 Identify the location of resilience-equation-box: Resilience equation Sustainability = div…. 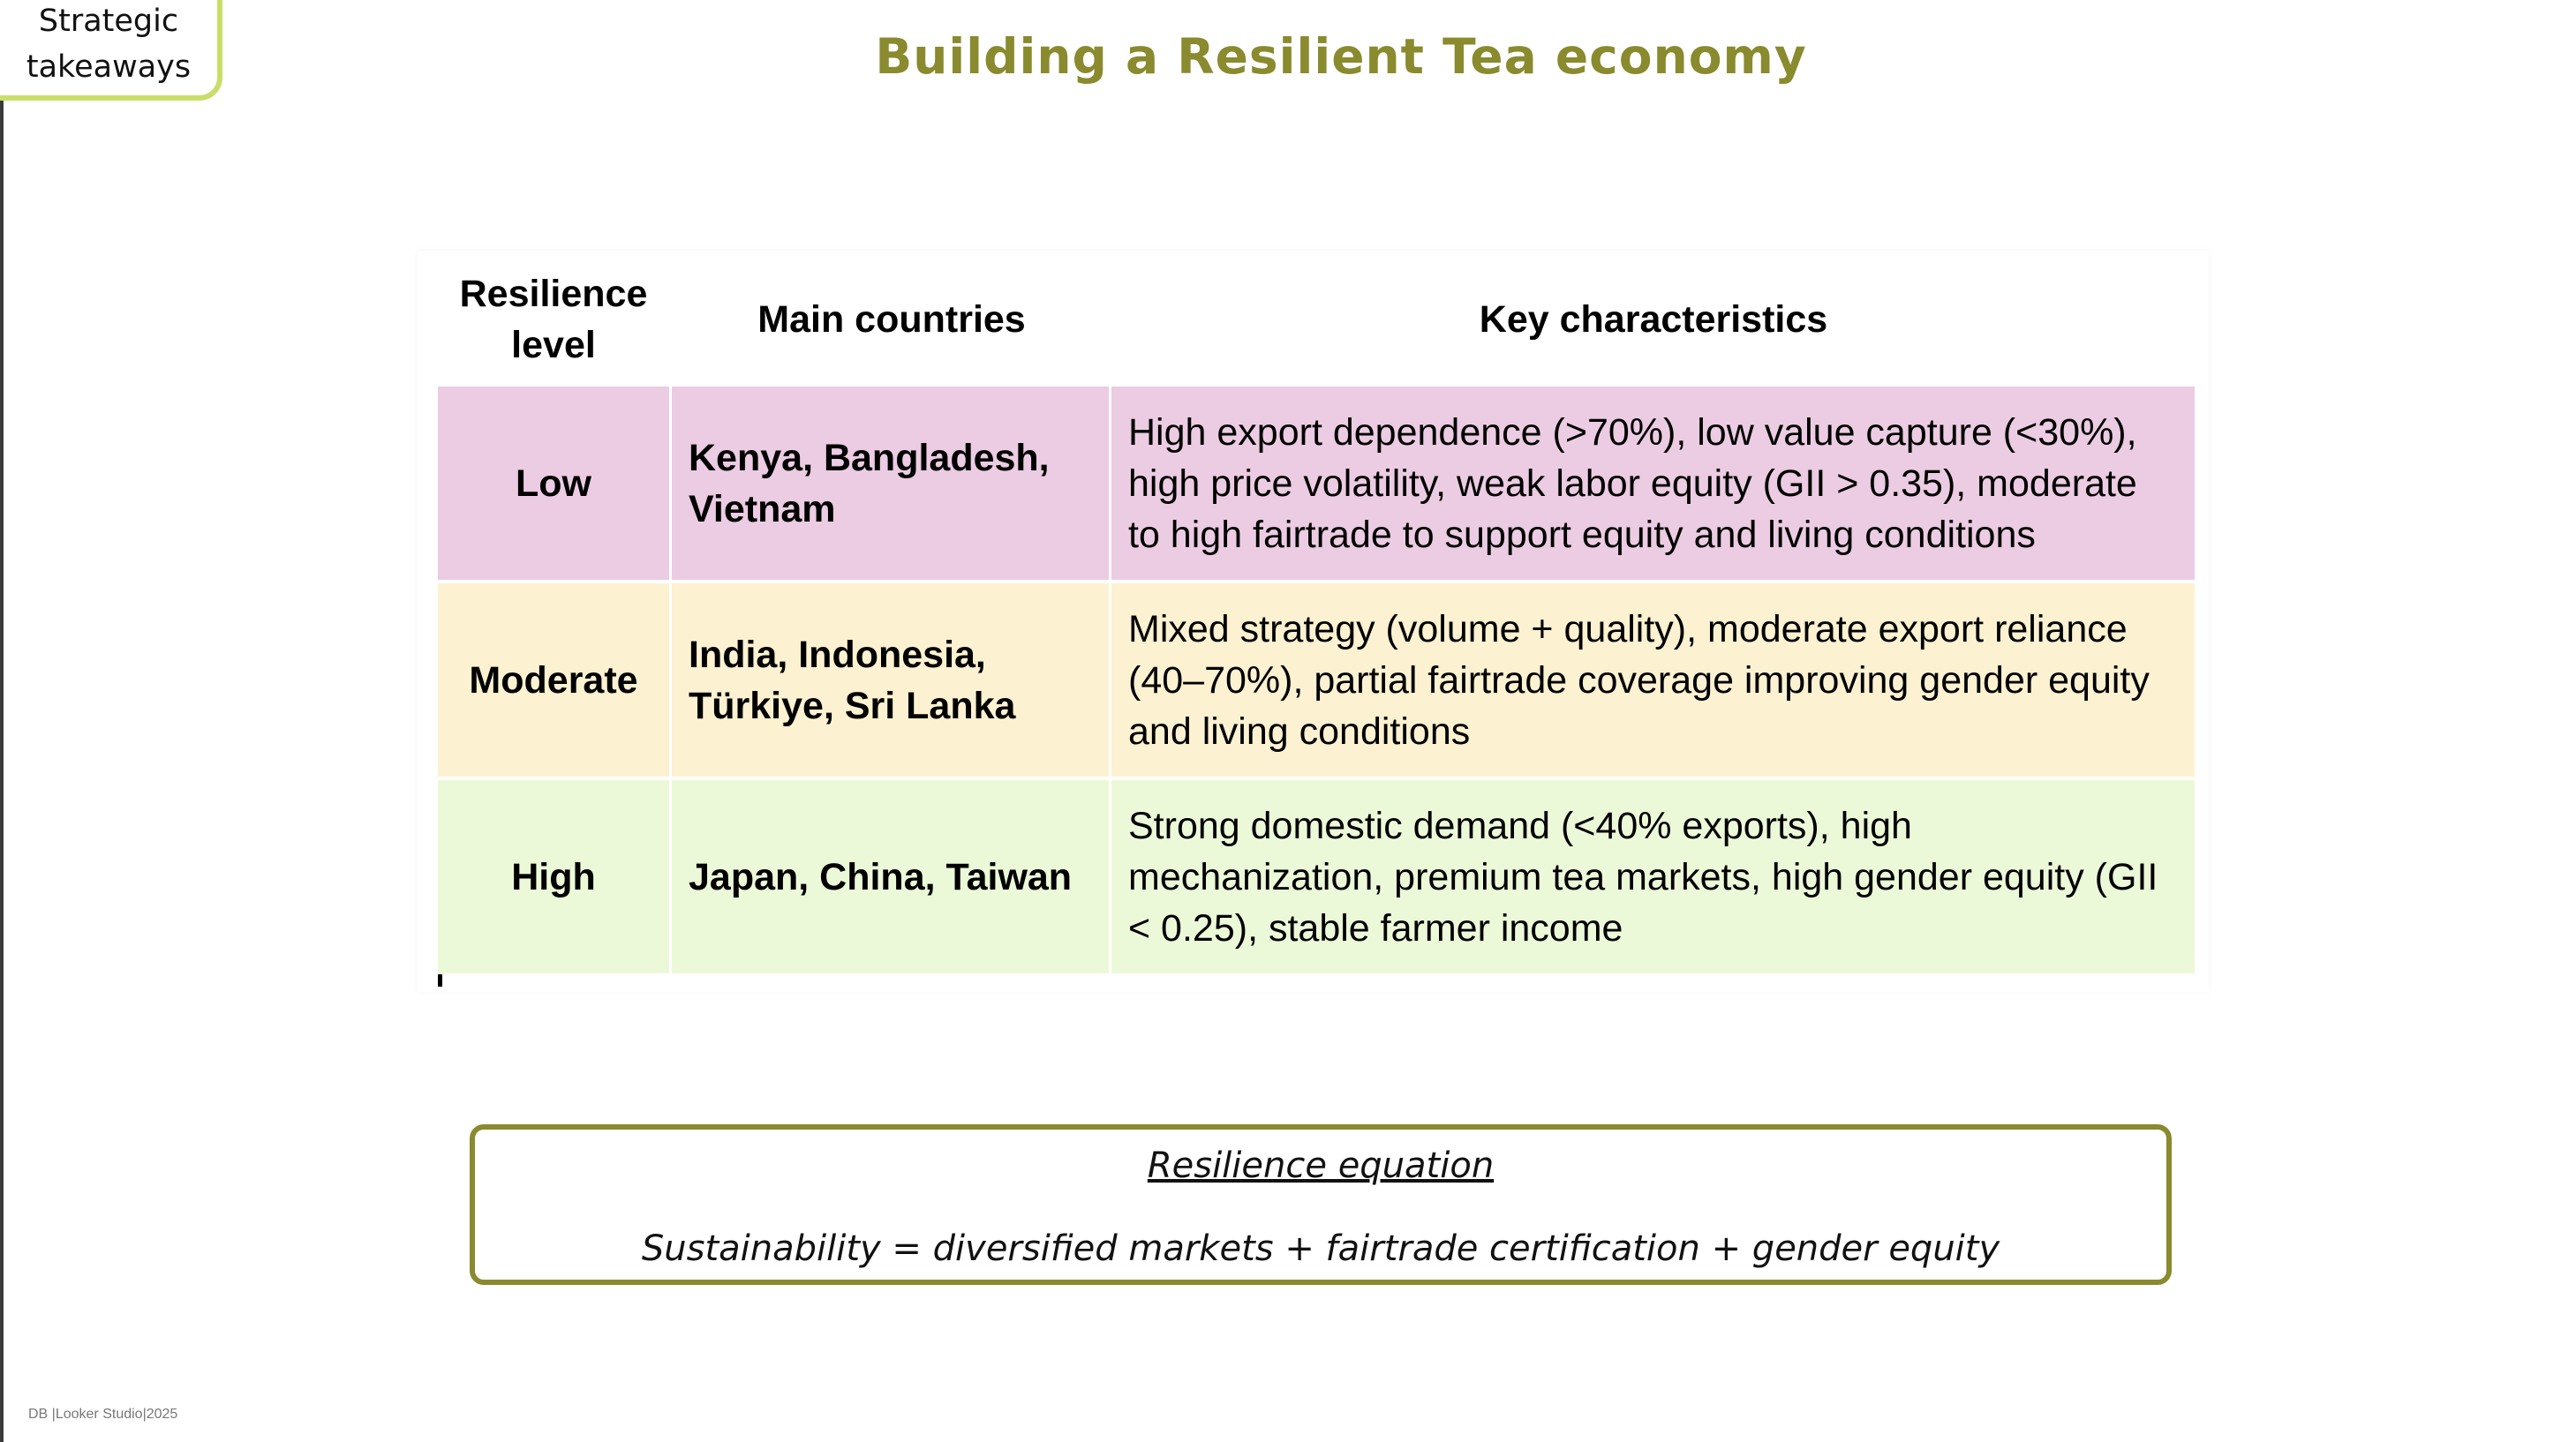
(1321, 1204).